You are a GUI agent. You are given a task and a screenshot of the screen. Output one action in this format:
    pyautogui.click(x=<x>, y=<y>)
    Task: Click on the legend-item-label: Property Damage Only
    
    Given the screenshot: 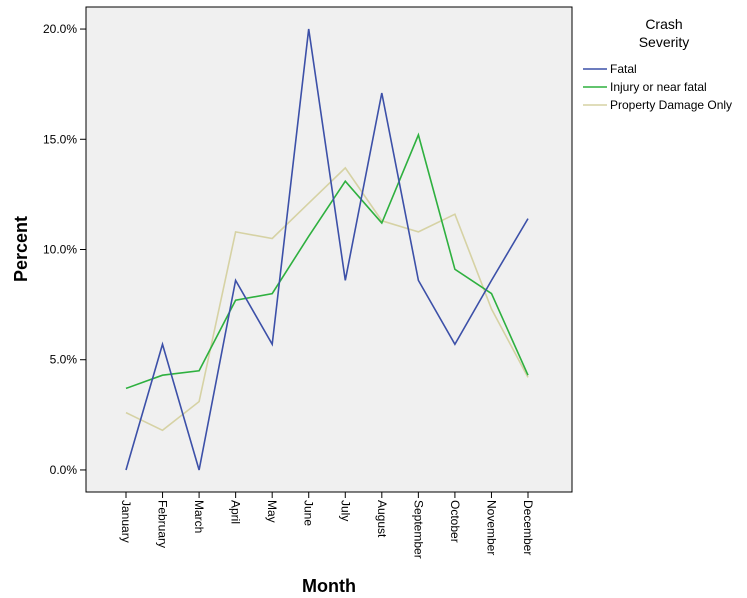 What is the action you would take?
    pyautogui.click(x=671, y=105)
    